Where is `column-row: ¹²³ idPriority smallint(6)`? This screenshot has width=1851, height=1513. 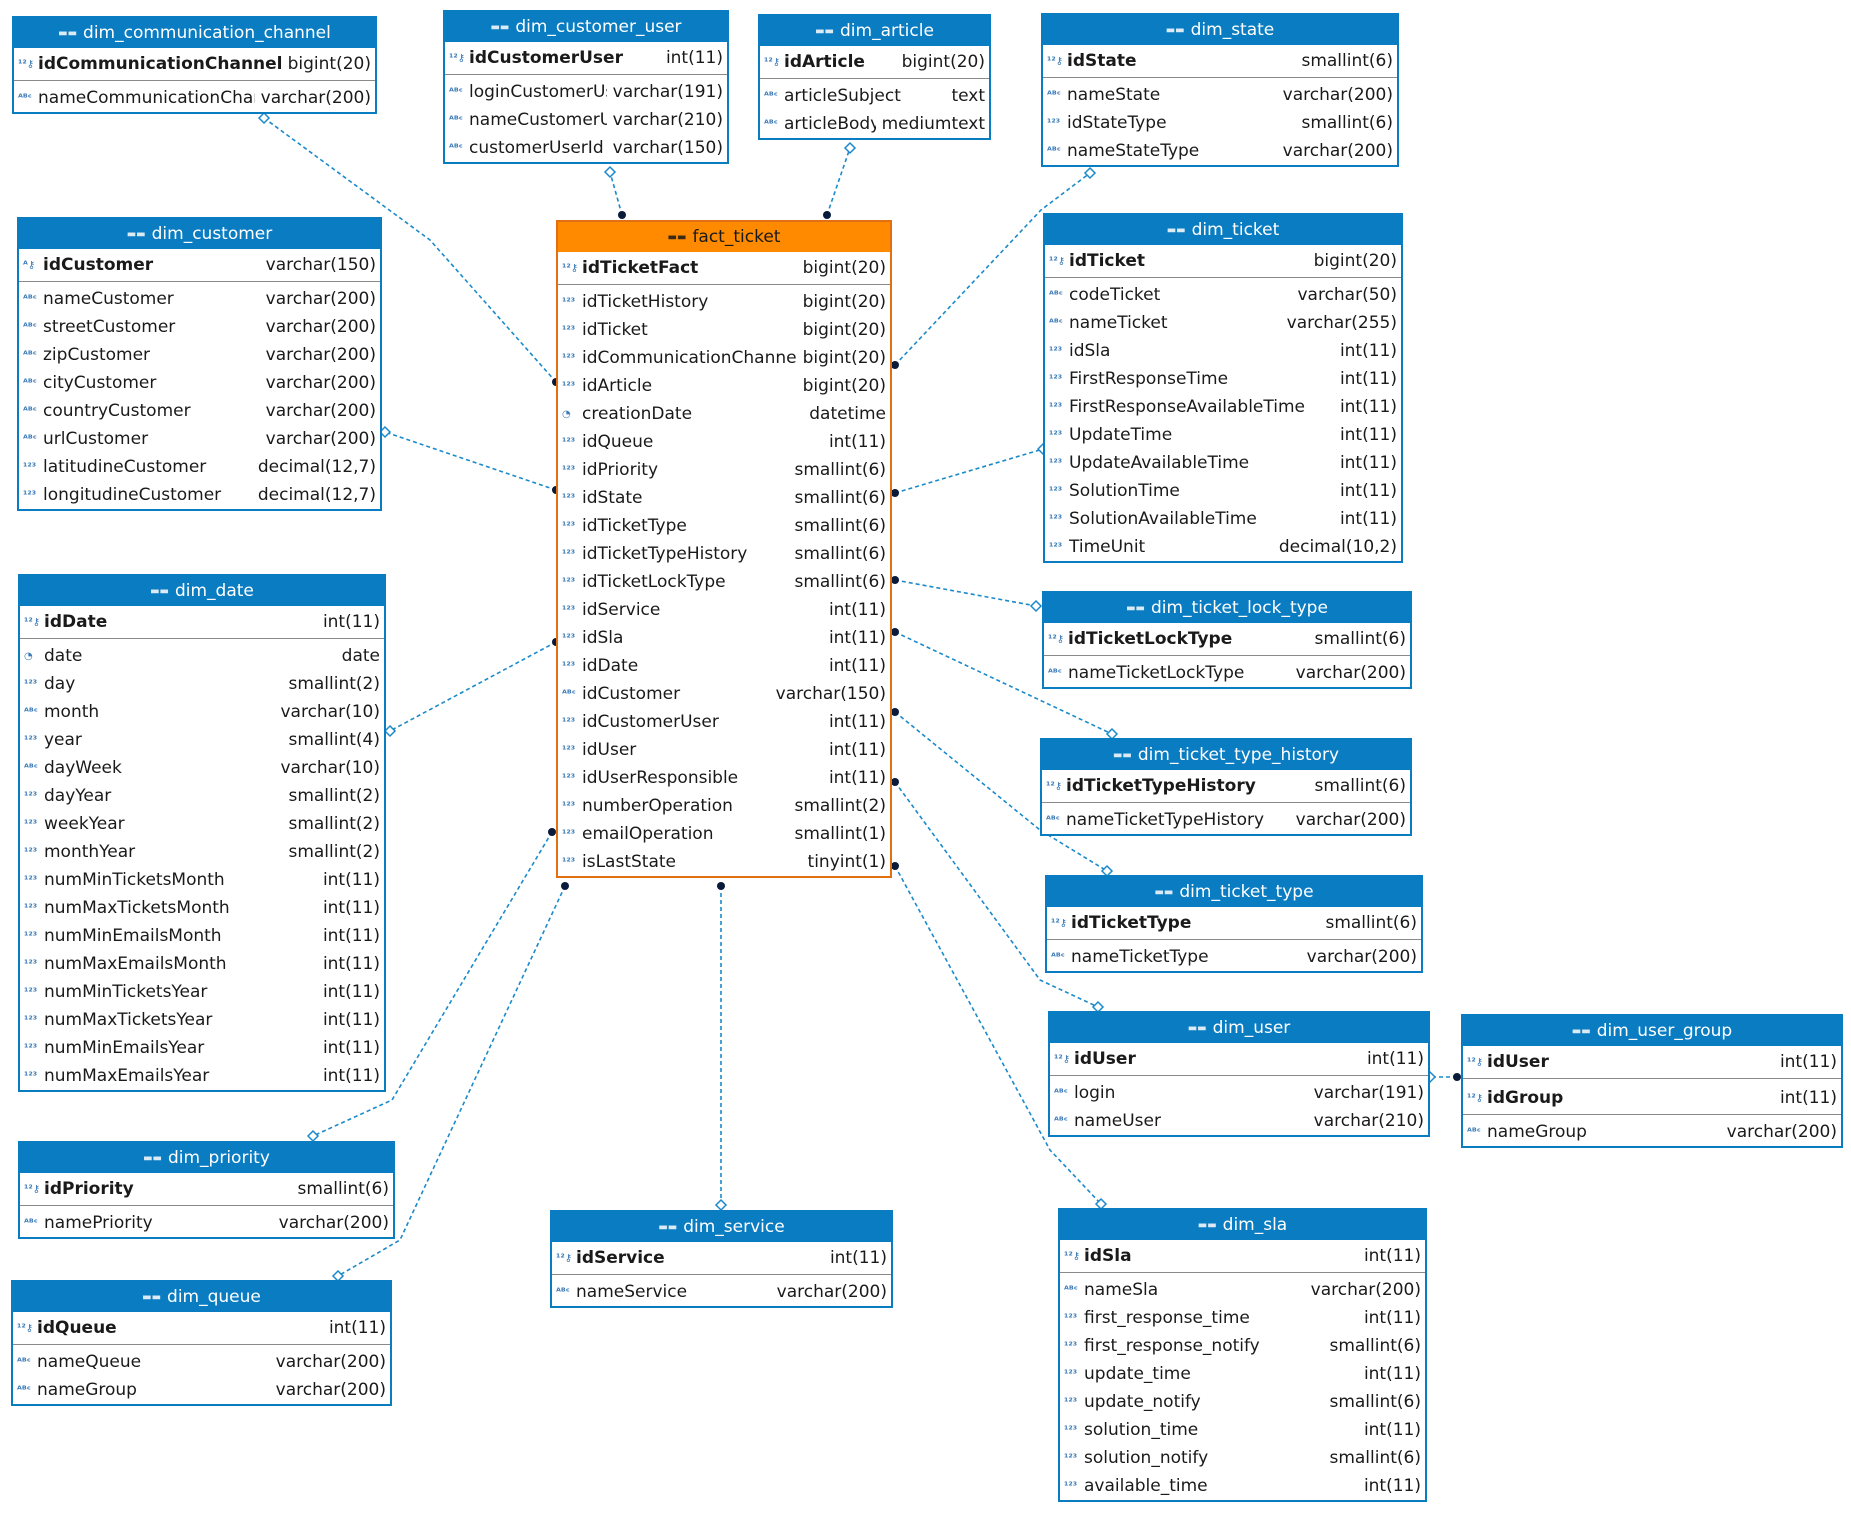
column-row: ¹²³ idPriority smallint(6) is located at coordinates (724, 470).